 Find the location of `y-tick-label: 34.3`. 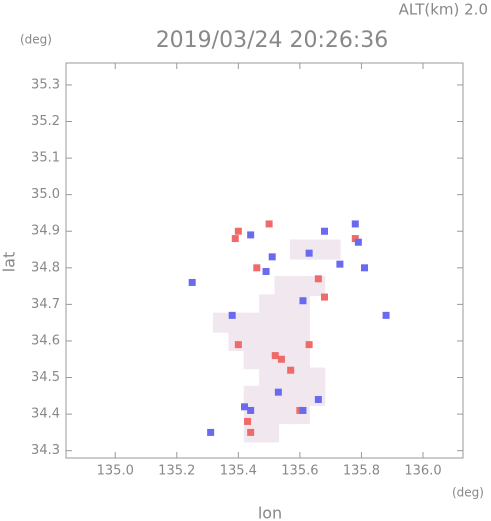

y-tick-label: 34.3 is located at coordinates (45, 450).